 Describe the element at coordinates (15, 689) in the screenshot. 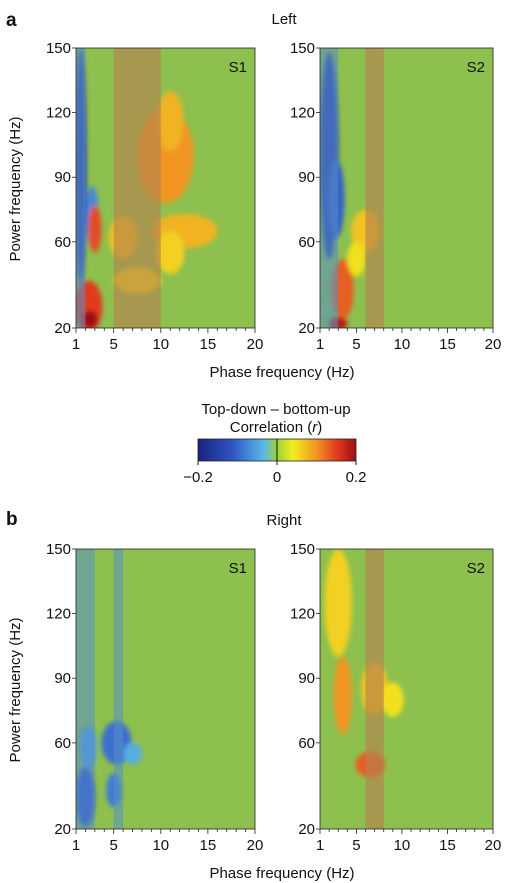

I see `y-axis-title-b: Power frequency (Hz)` at that location.